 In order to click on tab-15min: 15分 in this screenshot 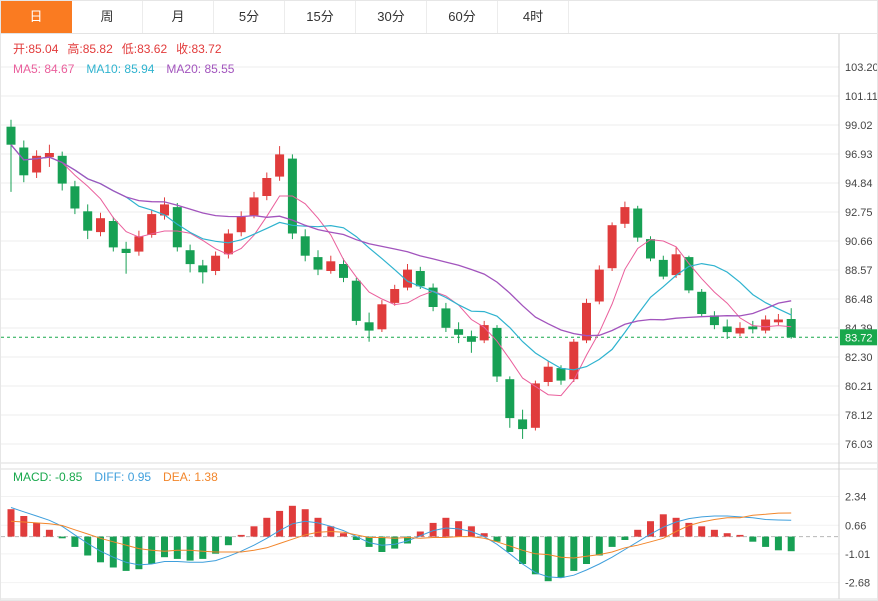, I will do `click(320, 17)`.